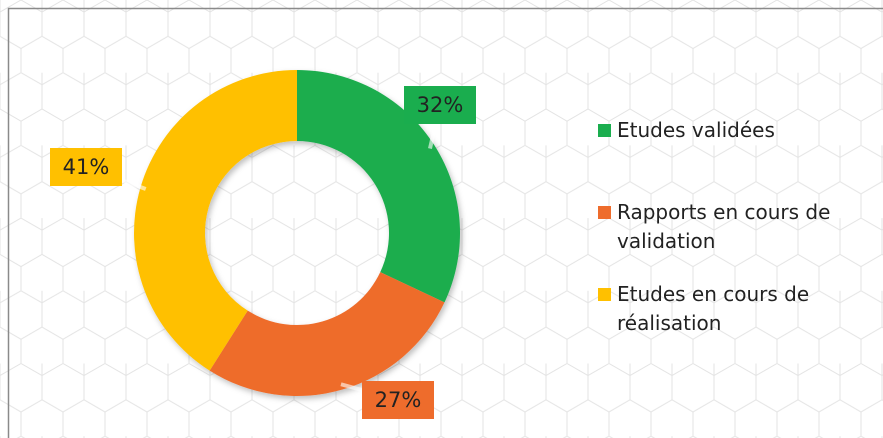 The image size is (883, 438). I want to click on legend-item: Rapports en cours de validation, so click(730, 227).